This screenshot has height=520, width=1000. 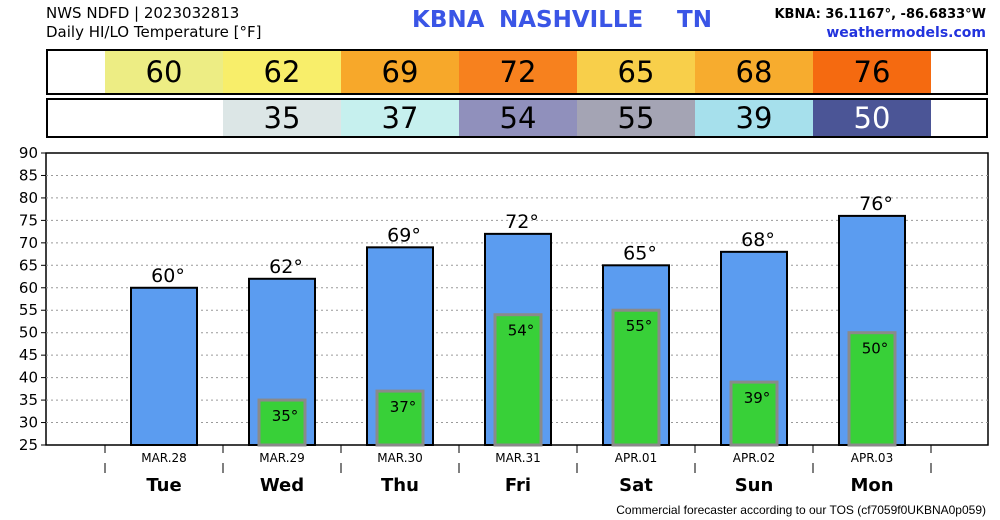 I want to click on y-axis: 25 30 35 40 45 50 55 60 65 70 75 80 85 90, so click(x=32, y=299).